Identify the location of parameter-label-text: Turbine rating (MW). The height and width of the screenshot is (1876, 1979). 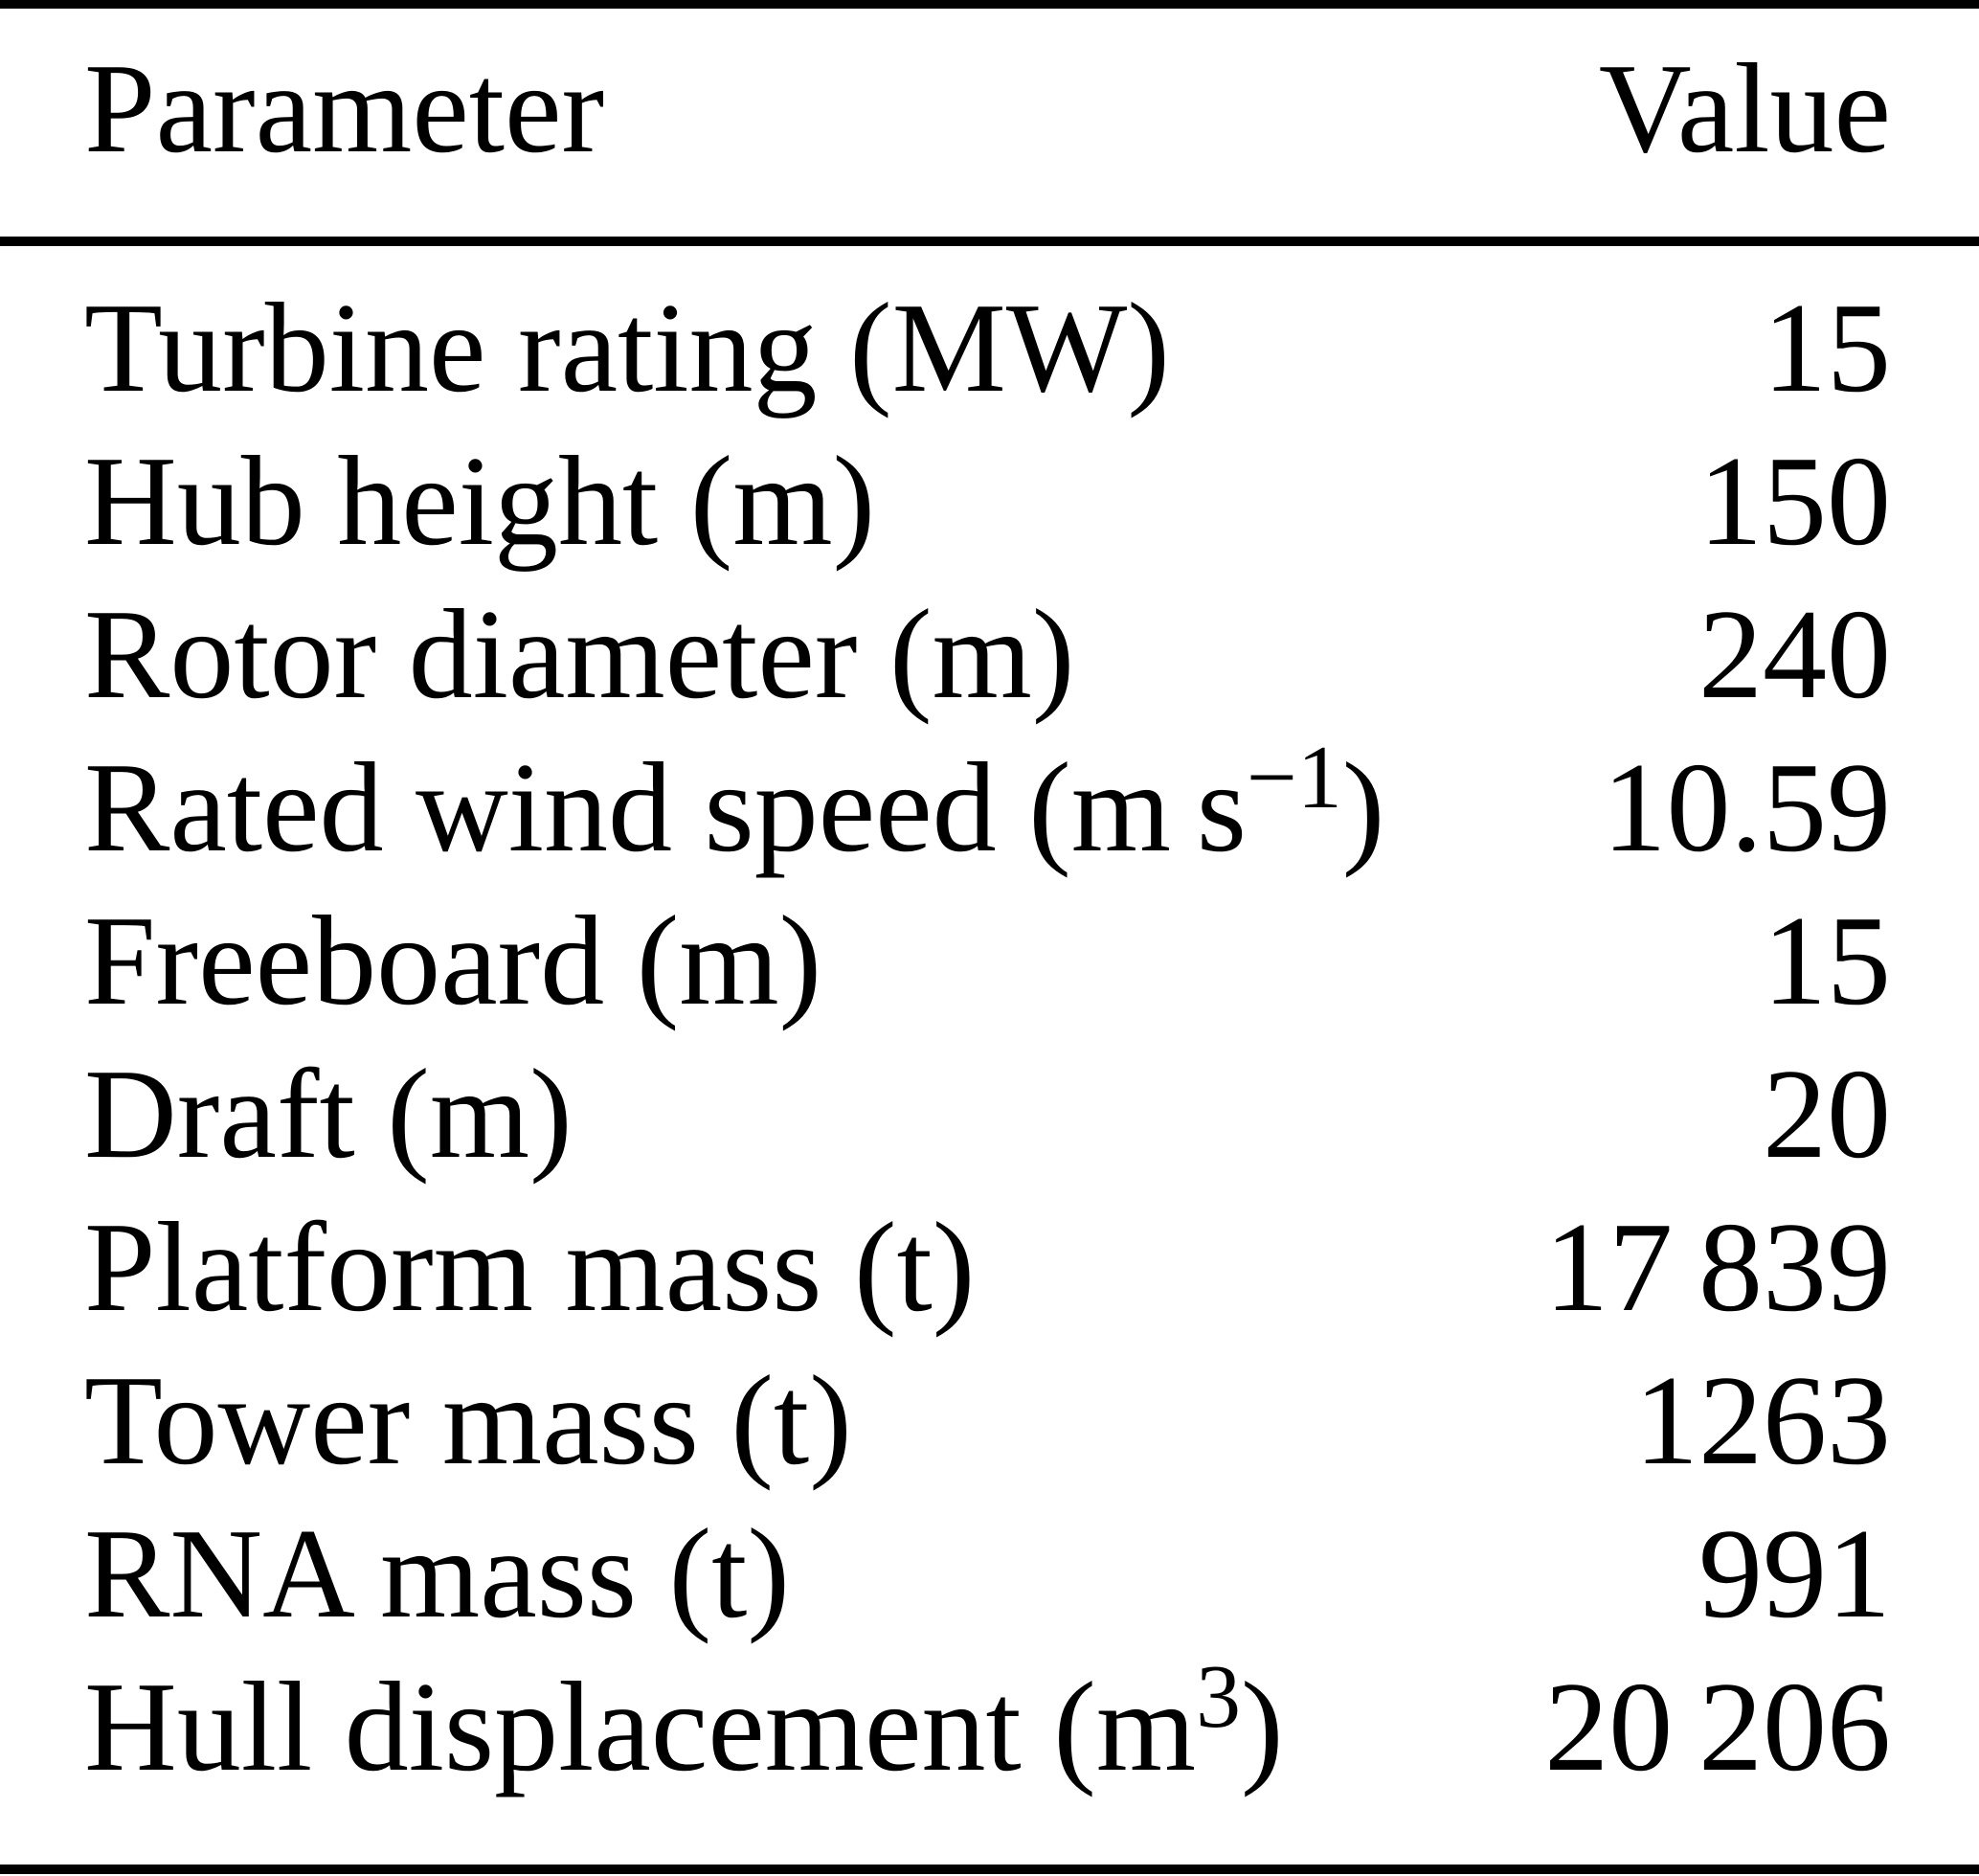
(627, 347).